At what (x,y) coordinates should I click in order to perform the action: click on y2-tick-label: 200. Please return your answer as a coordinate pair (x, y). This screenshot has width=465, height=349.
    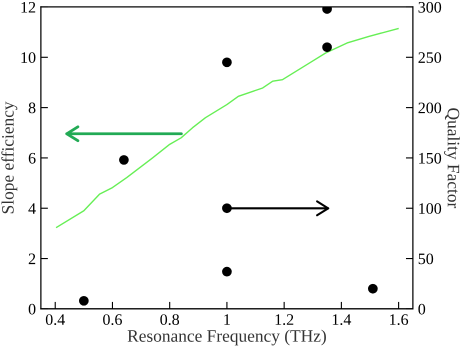
    Looking at the image, I should click on (430, 108).